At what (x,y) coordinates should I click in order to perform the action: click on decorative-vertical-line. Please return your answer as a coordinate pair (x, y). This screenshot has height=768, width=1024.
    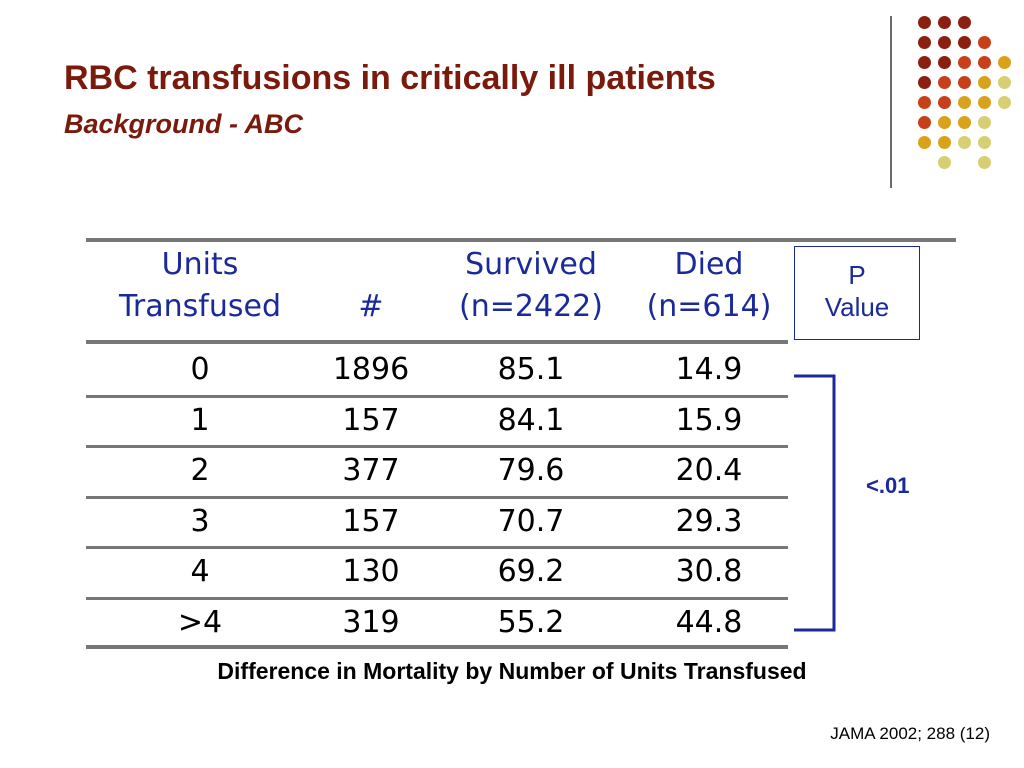
    Looking at the image, I should click on (891, 102).